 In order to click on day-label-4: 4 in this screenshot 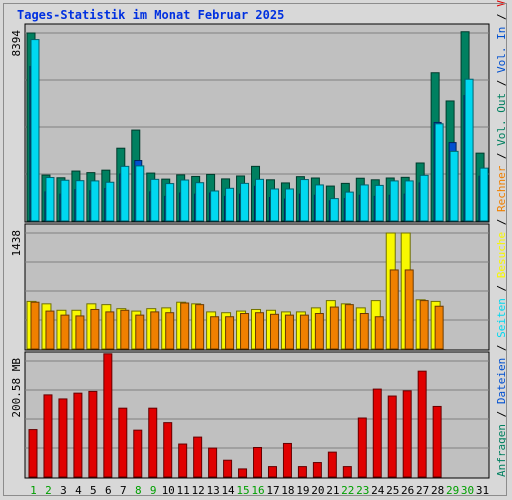, I will do `click(78, 490)`.